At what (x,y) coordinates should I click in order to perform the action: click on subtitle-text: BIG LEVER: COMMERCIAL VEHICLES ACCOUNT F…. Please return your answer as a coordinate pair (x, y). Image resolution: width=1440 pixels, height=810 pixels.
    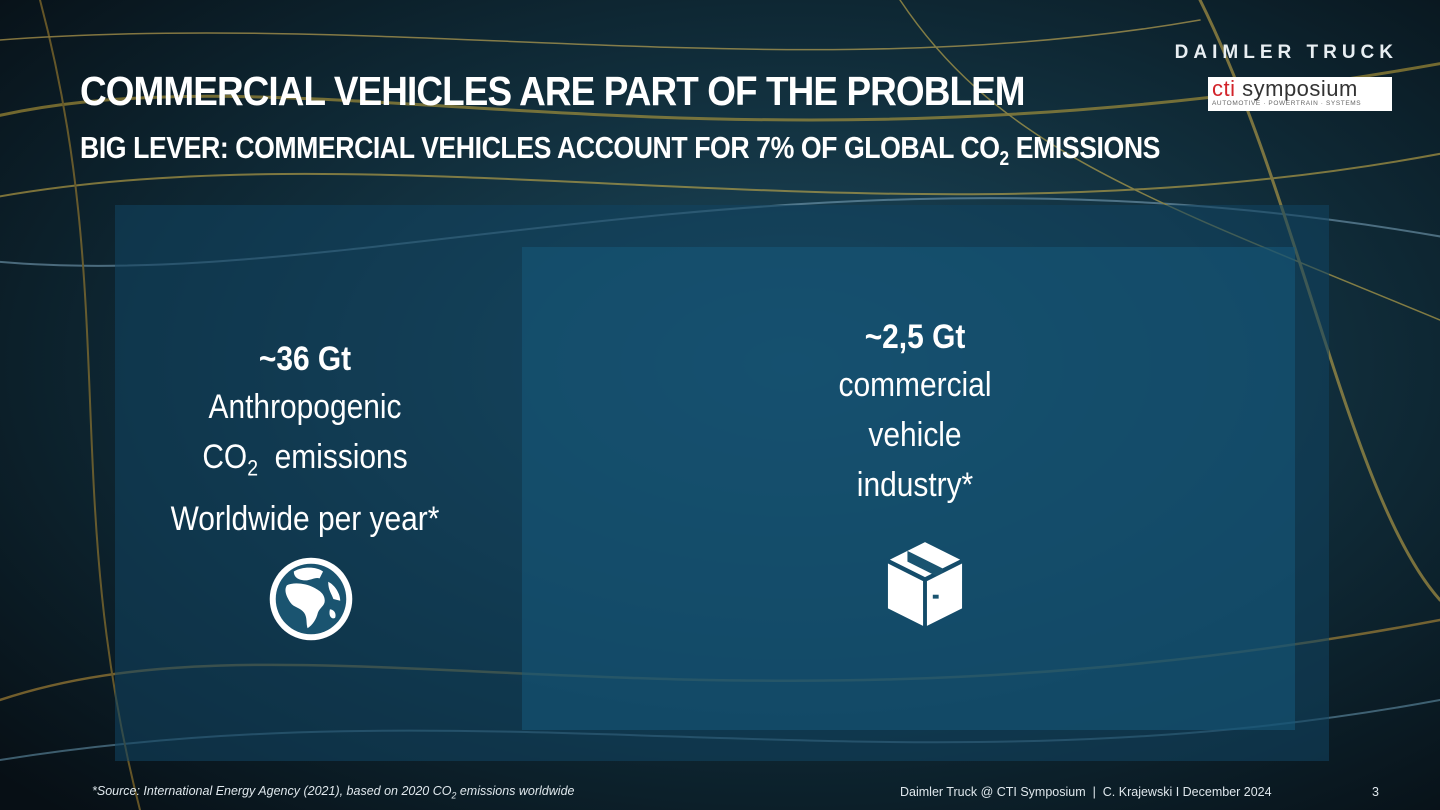
    Looking at the image, I should click on (540, 147).